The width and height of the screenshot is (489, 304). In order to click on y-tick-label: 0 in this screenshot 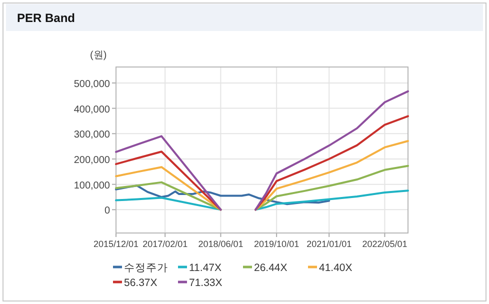, I will do `click(107, 211)`.